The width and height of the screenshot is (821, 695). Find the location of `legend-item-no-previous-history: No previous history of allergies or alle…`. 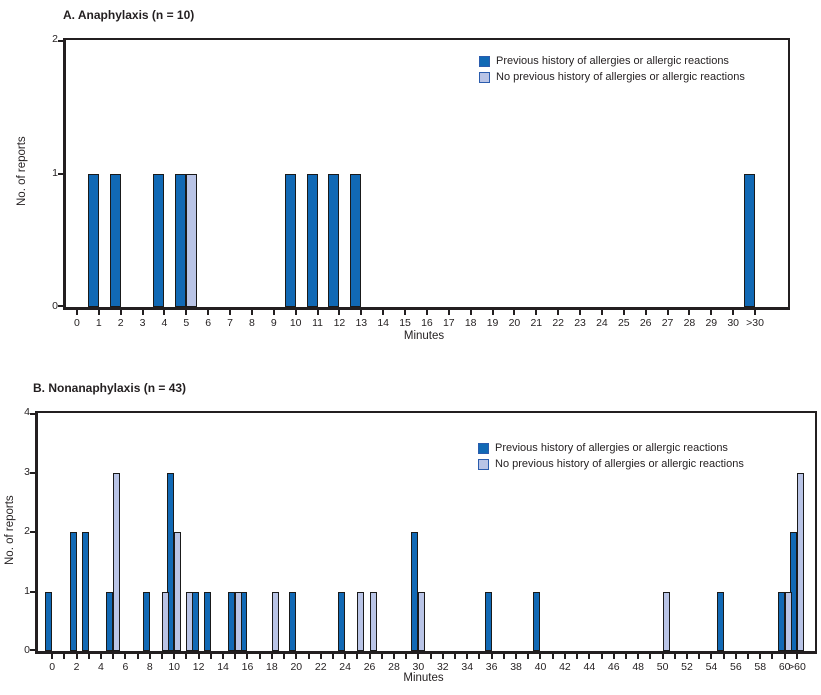

legend-item-no-previous-history: No previous history of allergies or alle… is located at coordinates (612, 77).